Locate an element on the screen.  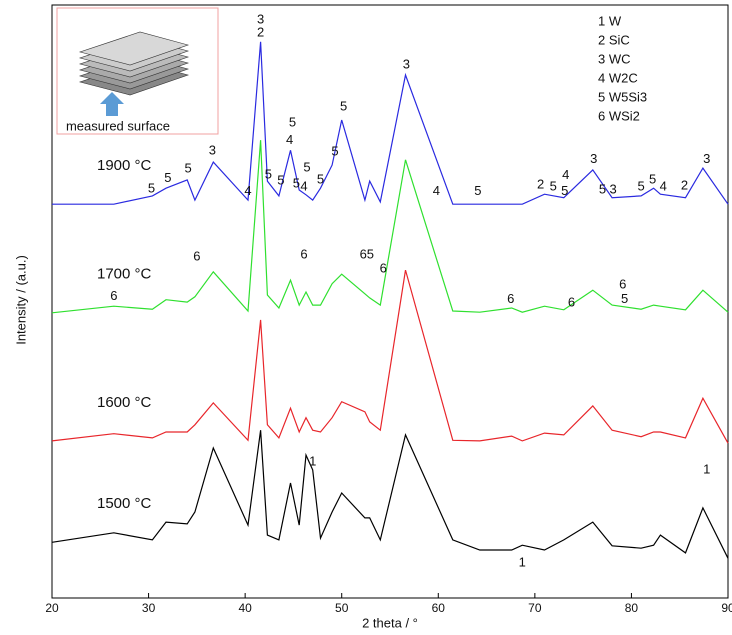
y-axis-label: Intensity / (a.u.) is located at coordinates (20, 300).